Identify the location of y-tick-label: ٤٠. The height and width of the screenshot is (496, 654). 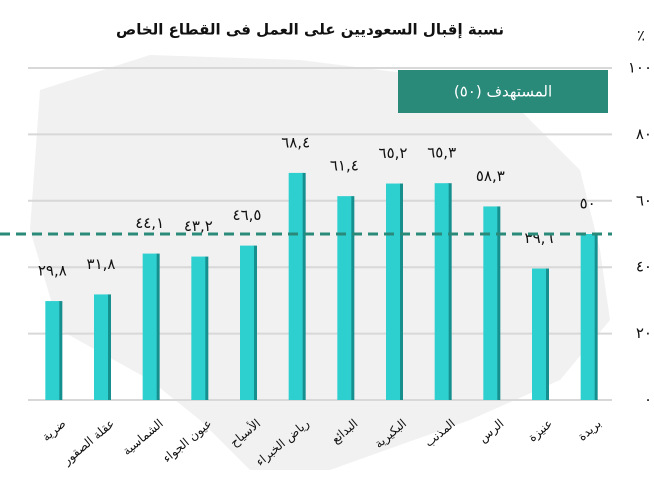
(644, 267).